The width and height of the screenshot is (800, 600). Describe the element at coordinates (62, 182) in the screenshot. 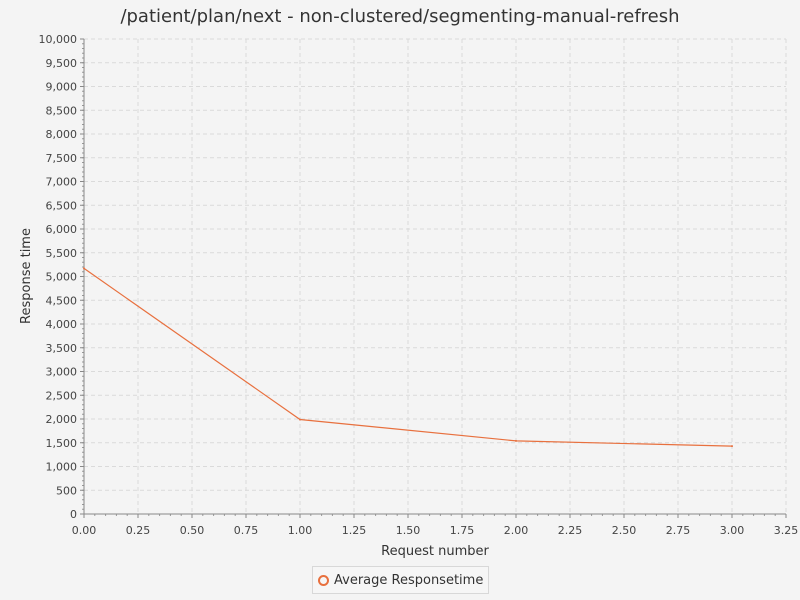

I see `y-tick-label: 7,000` at that location.